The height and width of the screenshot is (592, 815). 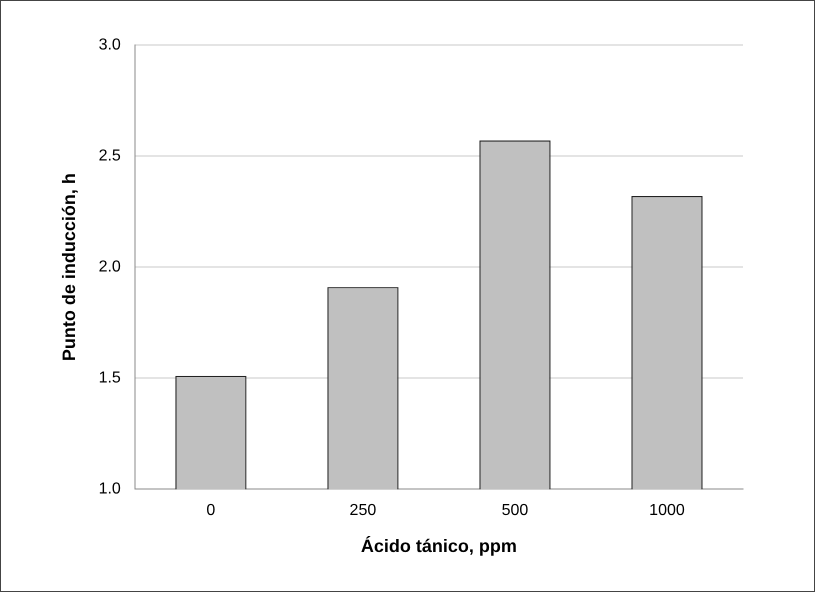 What do you see at coordinates (109, 45) in the screenshot?
I see `y-tick-label: 3.0` at bounding box center [109, 45].